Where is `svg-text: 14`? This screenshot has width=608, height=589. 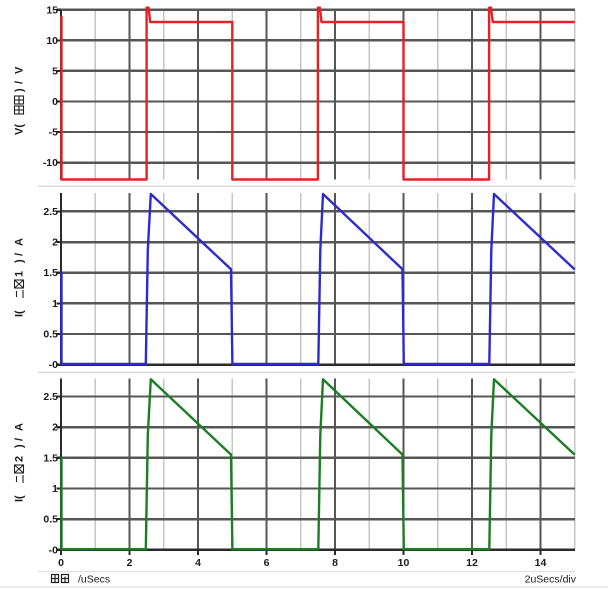 svg-text: 14 is located at coordinates (541, 563).